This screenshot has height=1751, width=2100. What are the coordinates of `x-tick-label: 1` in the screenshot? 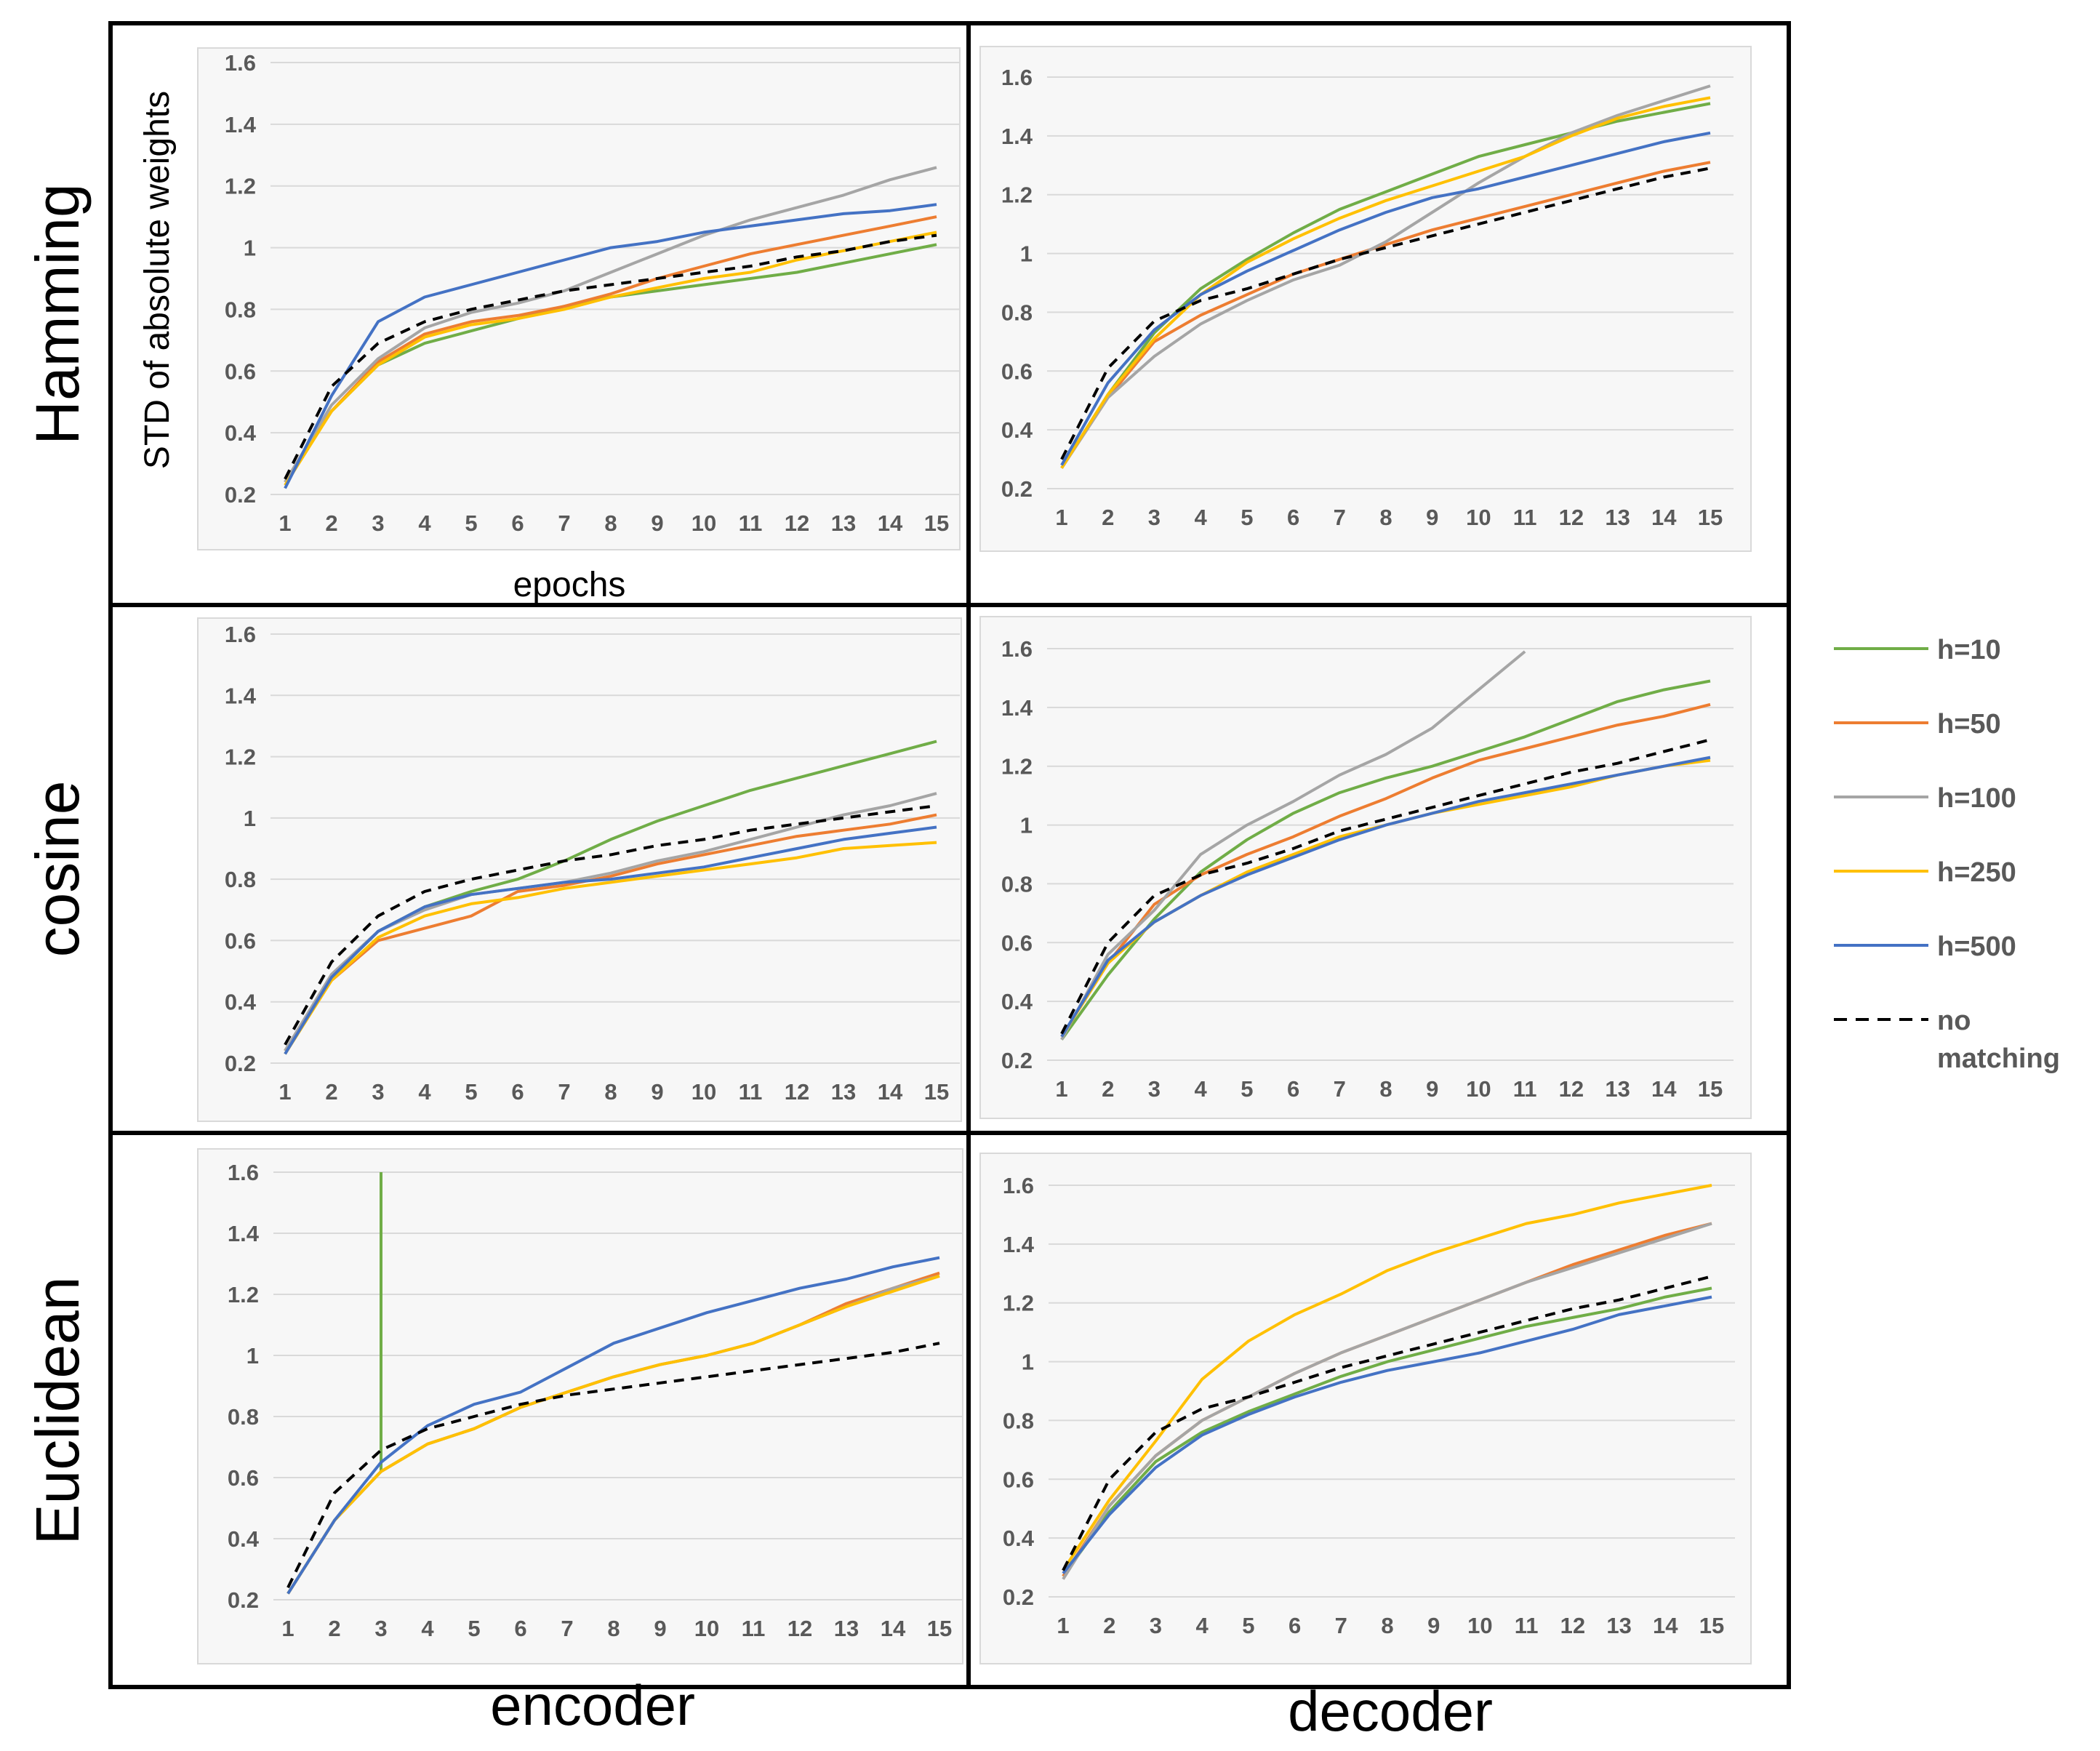 It's located at (287, 1628).